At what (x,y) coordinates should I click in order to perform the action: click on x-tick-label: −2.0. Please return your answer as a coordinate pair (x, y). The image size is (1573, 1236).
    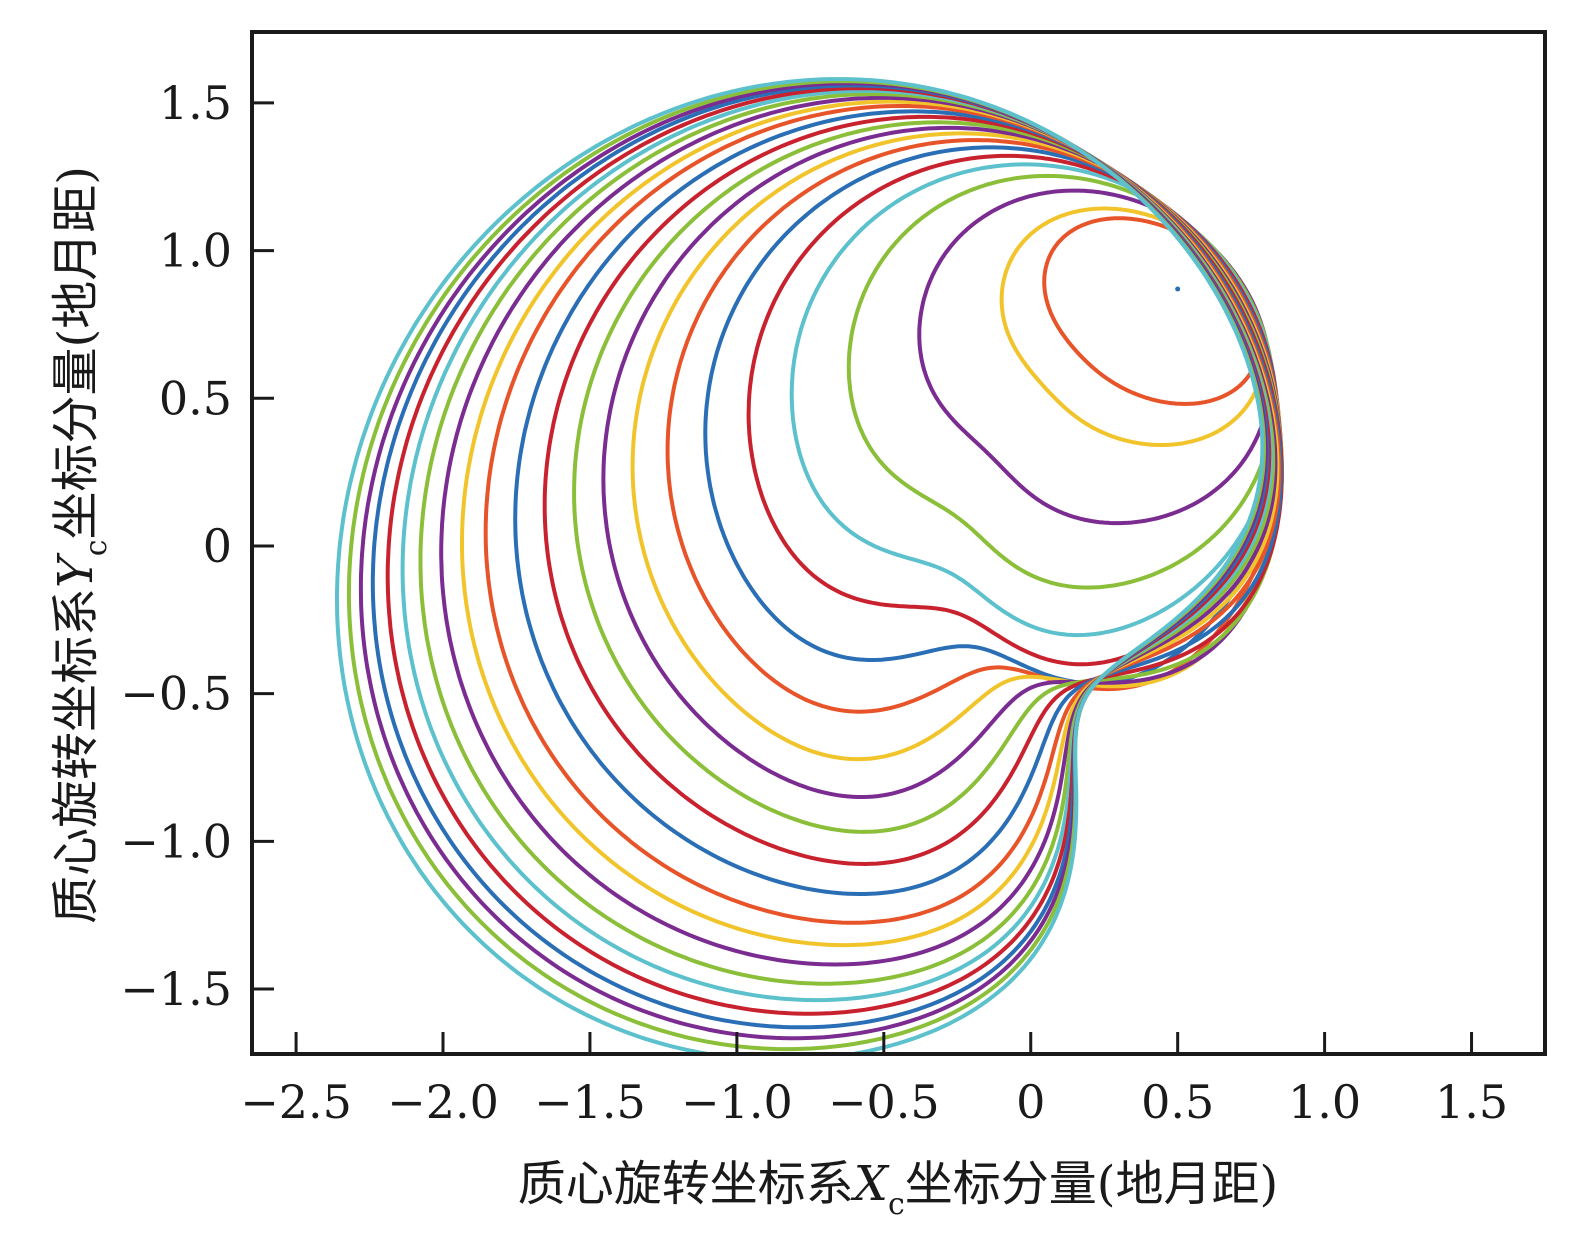
    Looking at the image, I should click on (443, 1102).